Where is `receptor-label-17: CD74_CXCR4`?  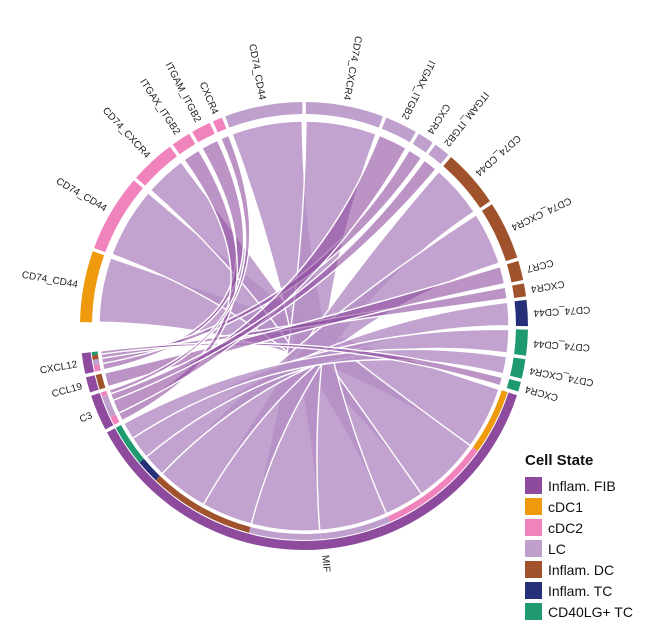 receptor-label-17: CD74_CXCR4 is located at coordinates (561, 376).